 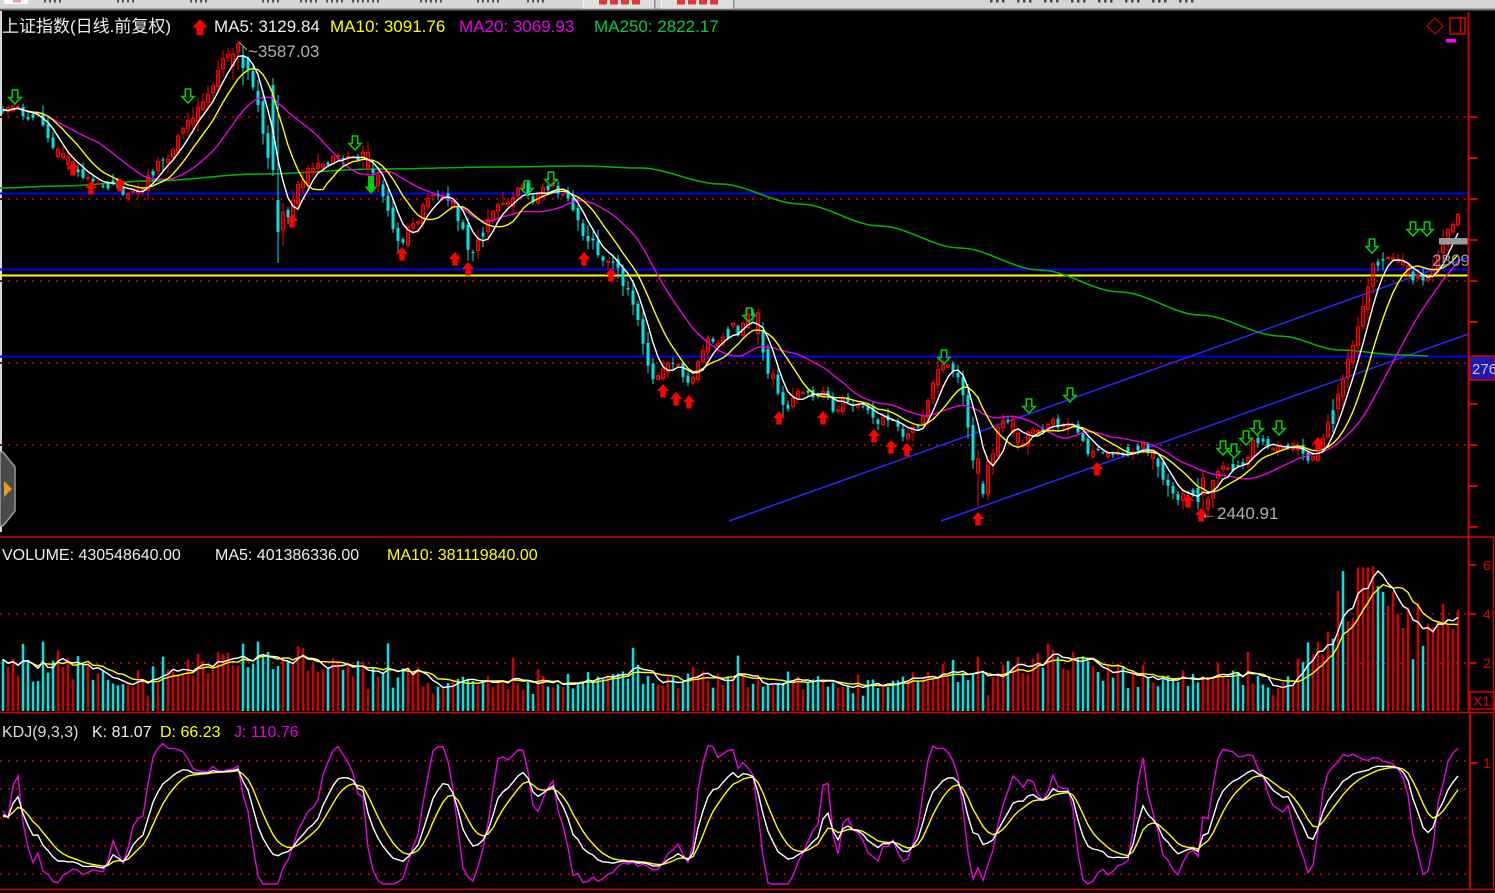 I want to click on svg-text: 276, so click(x=1483, y=369).